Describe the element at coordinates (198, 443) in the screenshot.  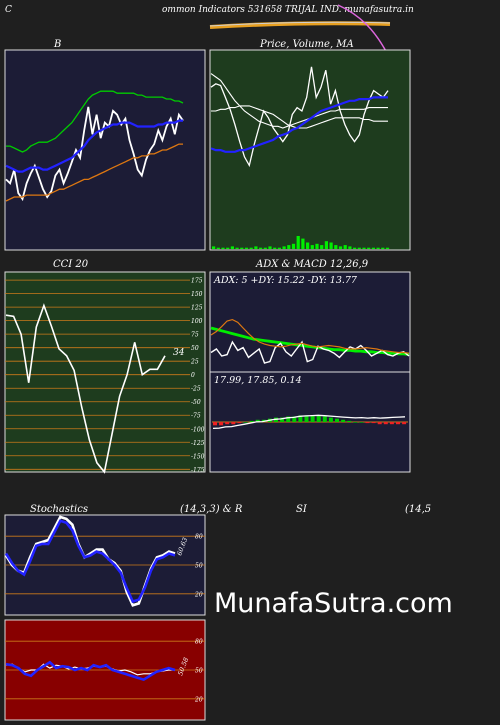
I see `cci-tick-label: -125` at that location.